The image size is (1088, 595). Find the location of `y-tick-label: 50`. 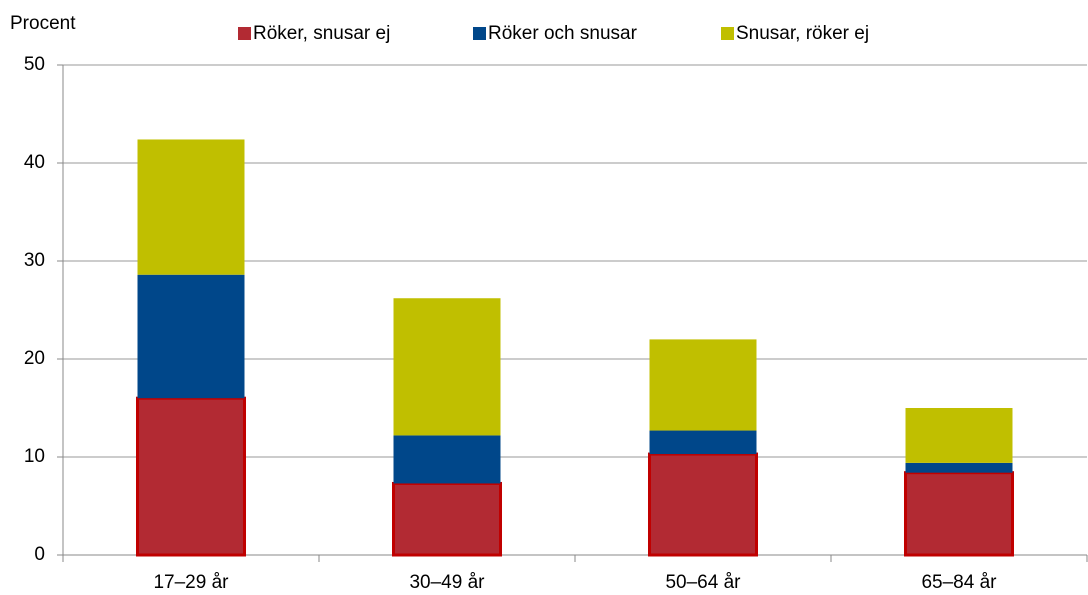

y-tick-label: 50 is located at coordinates (34, 64).